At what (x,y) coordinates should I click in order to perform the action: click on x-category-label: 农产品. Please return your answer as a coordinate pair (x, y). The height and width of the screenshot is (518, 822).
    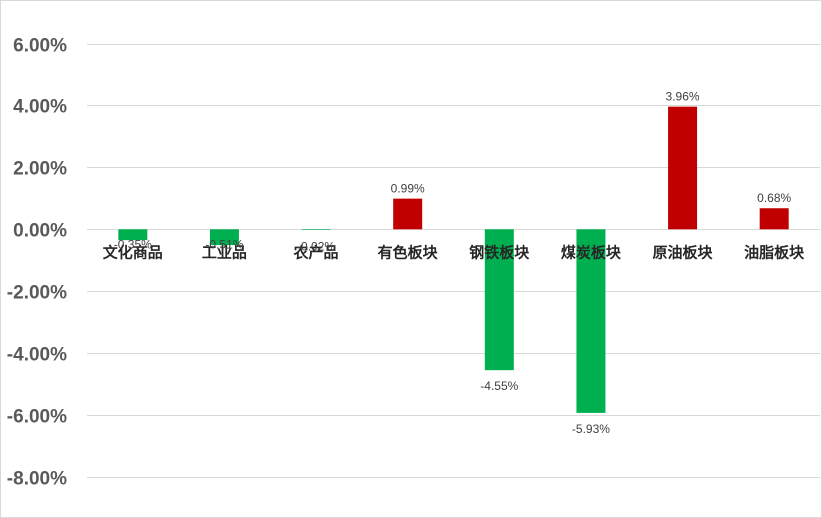
    Looking at the image, I should click on (316, 252).